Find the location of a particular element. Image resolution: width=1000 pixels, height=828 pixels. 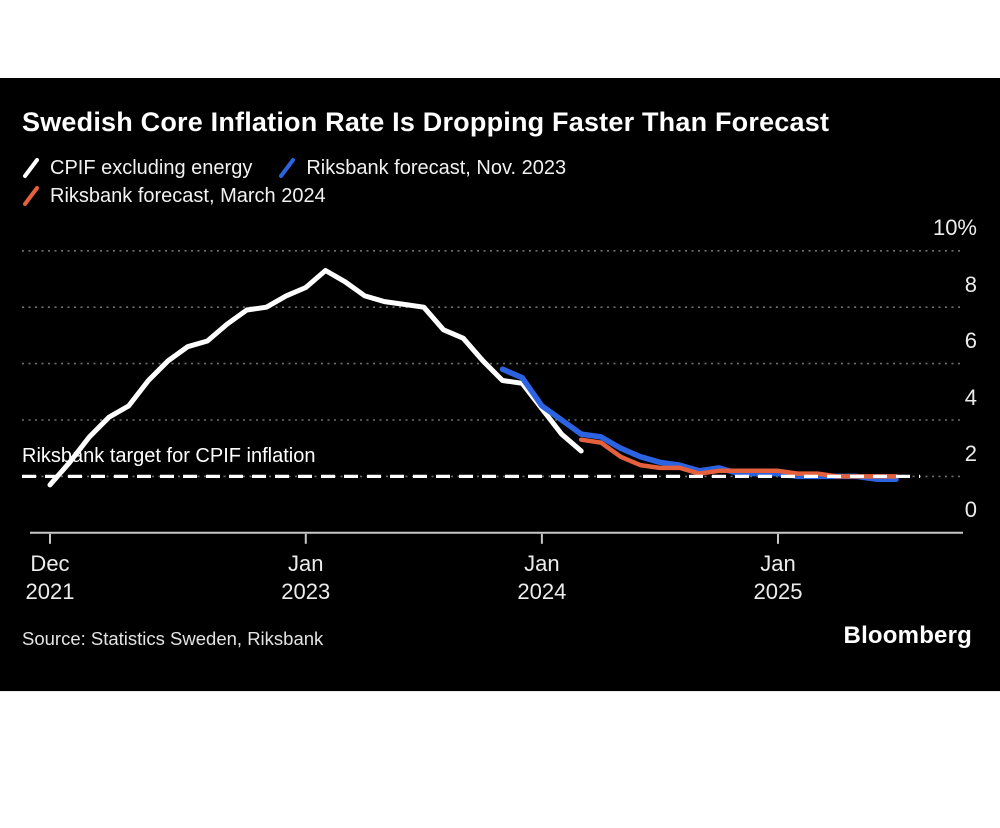

legend-item-label: Riksbank forecast, March 2024 is located at coordinates (188, 195).